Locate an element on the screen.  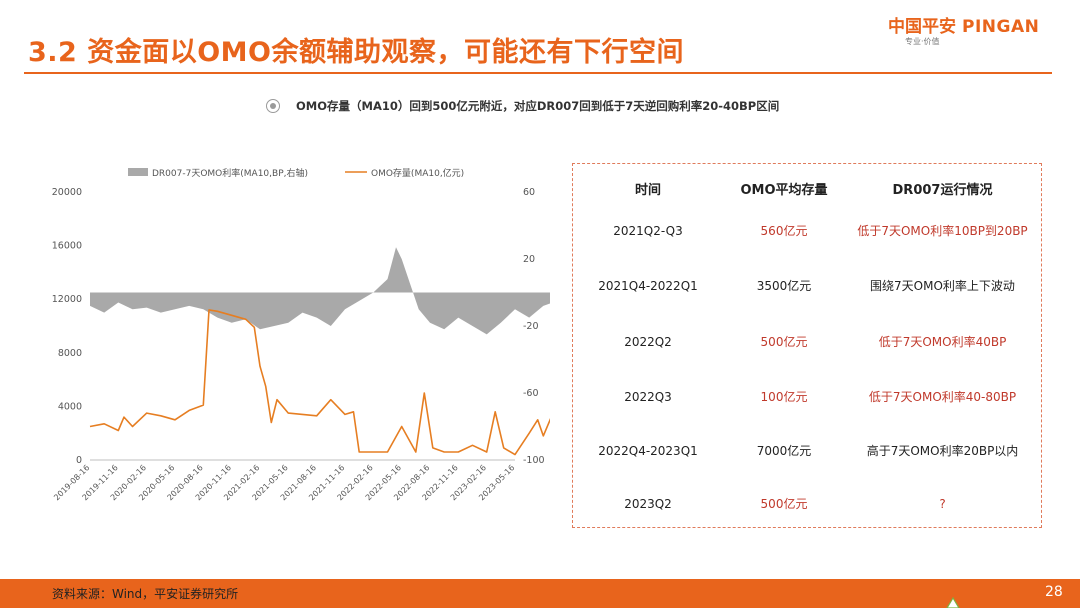
header-period: 时间 is located at coordinates (647, 191).